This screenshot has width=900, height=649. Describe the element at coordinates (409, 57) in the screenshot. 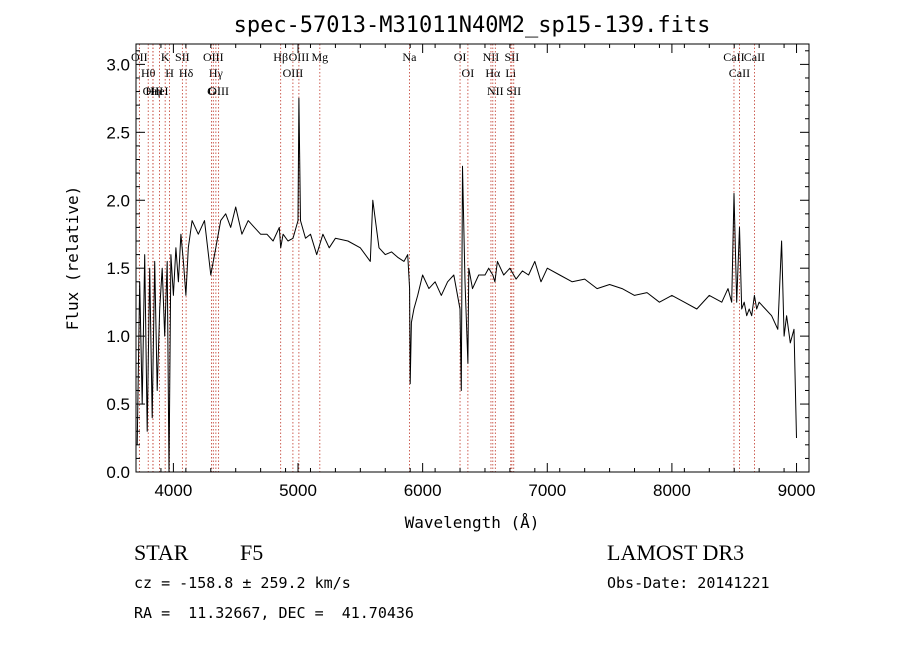

I see `marker-label: Na` at that location.